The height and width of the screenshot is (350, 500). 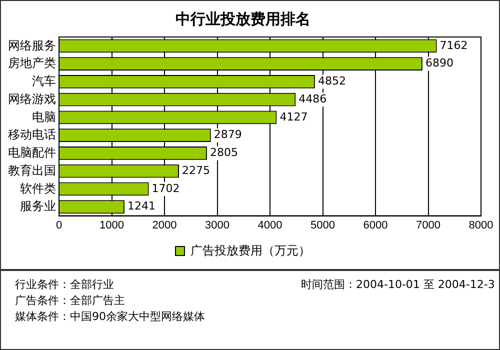 I want to click on text: 行业条件：全部行业, so click(x=64, y=284).